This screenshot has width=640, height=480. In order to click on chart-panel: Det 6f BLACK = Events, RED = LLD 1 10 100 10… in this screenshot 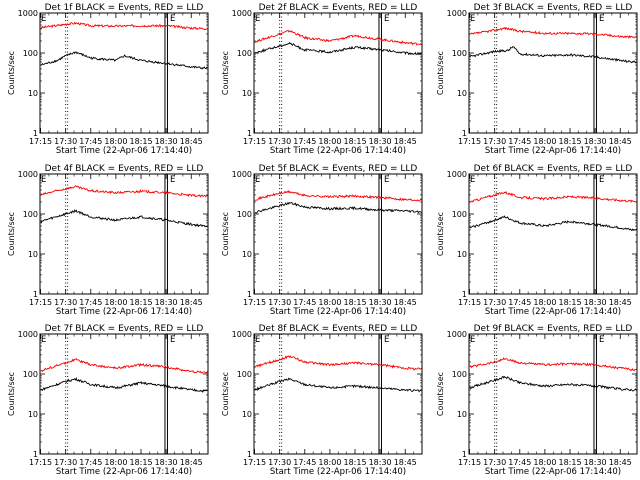, I will do `click(537, 240)`.